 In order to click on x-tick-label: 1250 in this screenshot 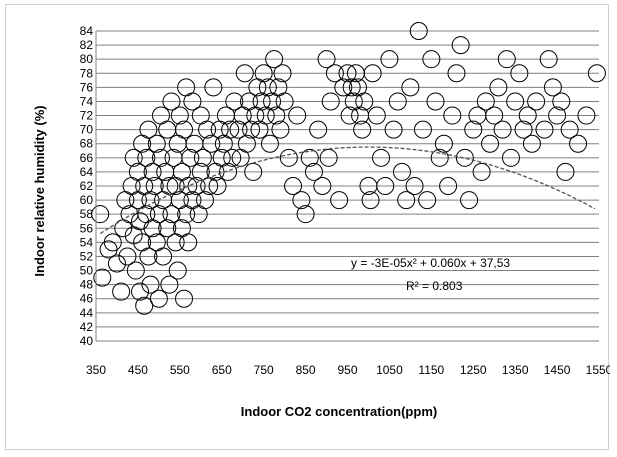, I will do `click(473, 370)`.